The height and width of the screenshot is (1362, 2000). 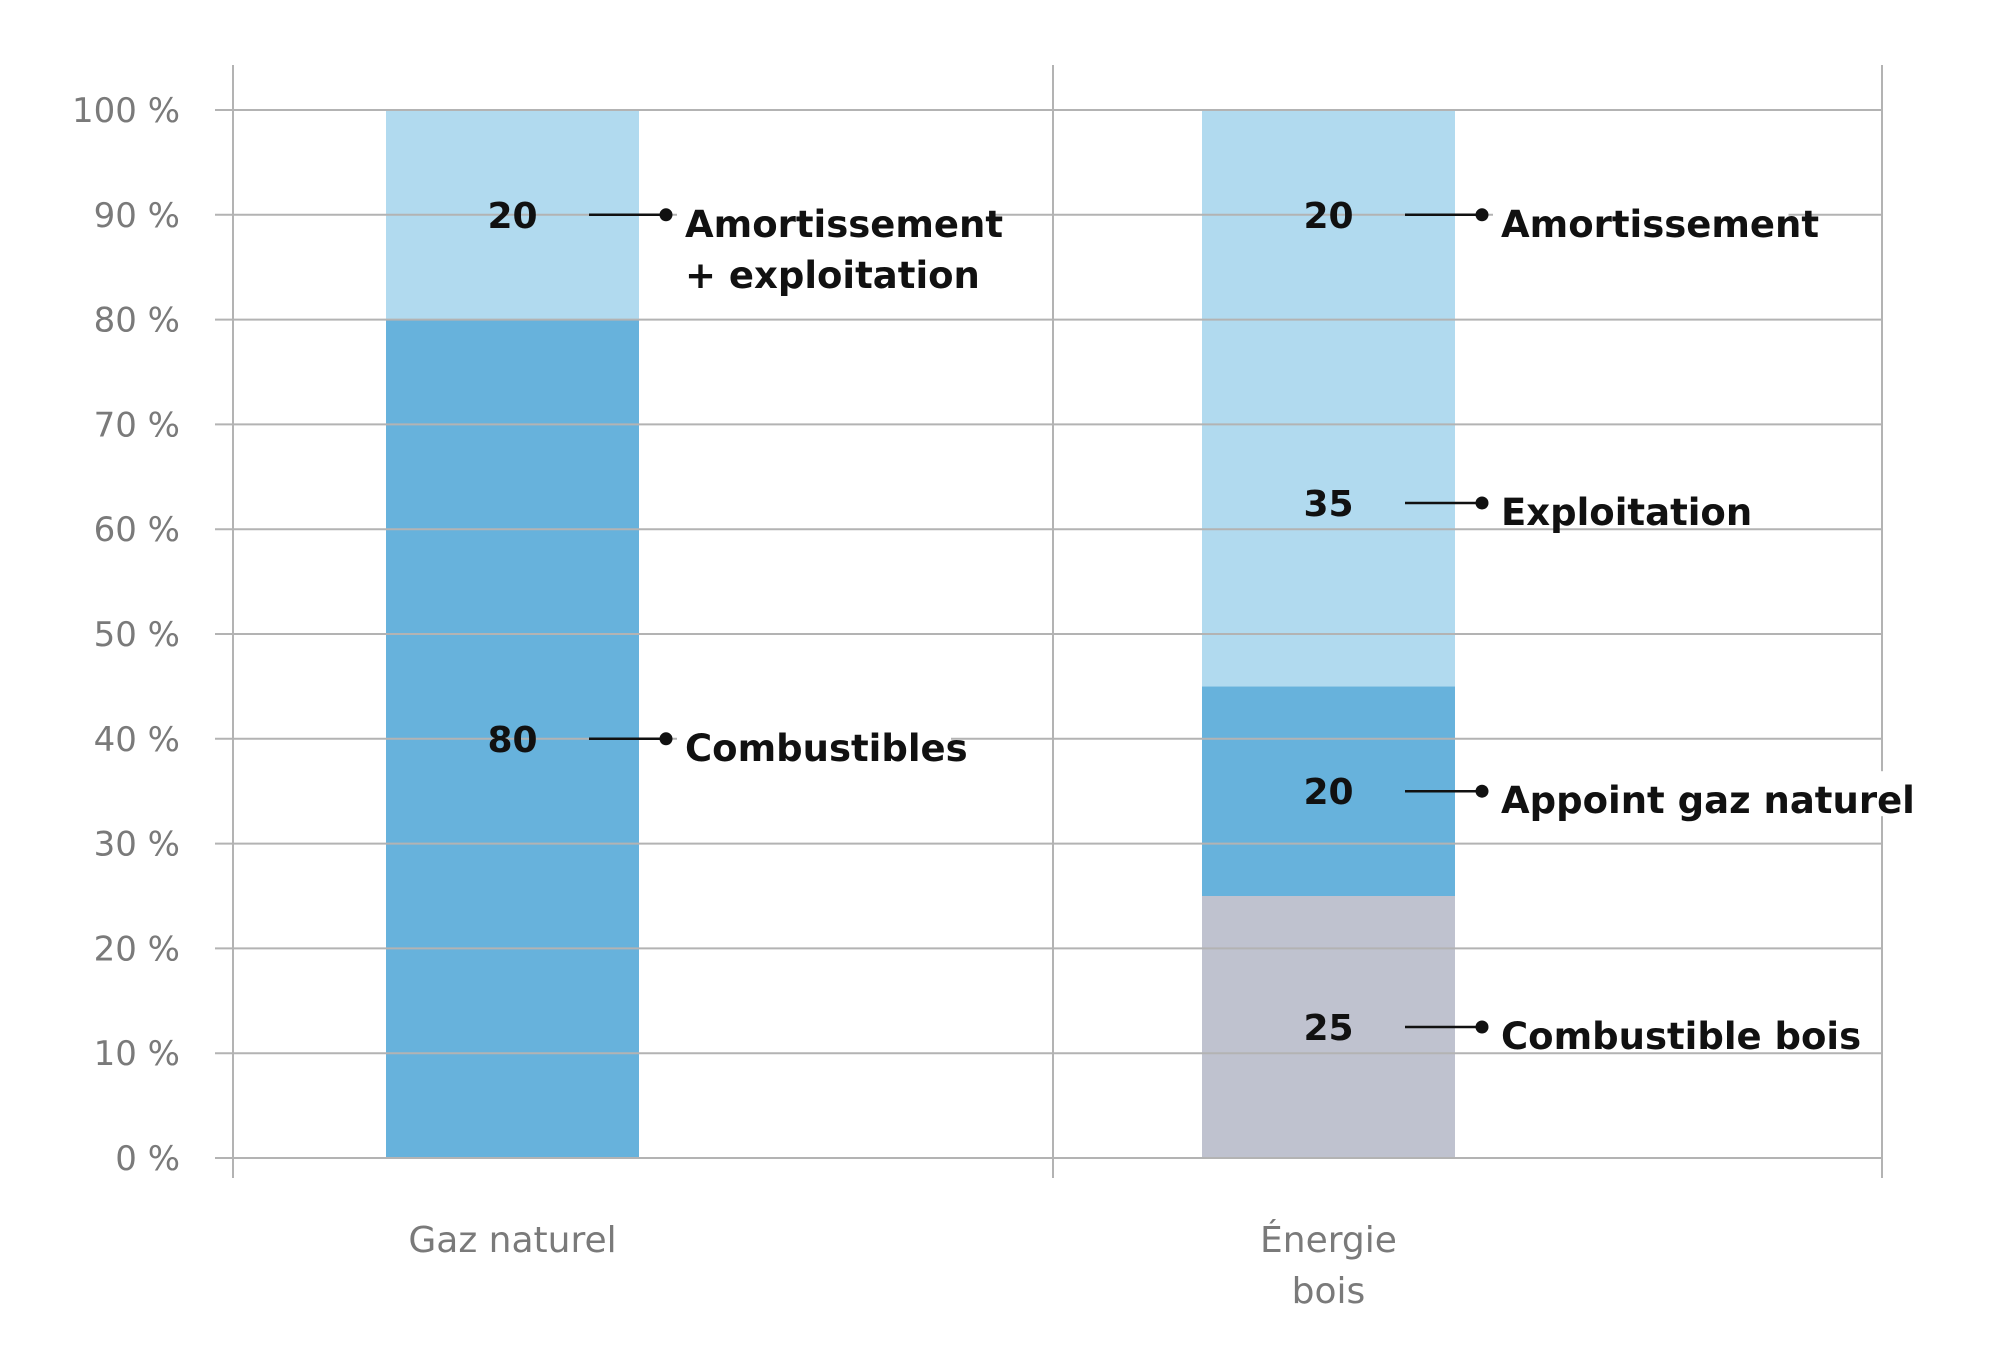 What do you see at coordinates (126, 111) in the screenshot?
I see `y-tick-label: 100 %` at bounding box center [126, 111].